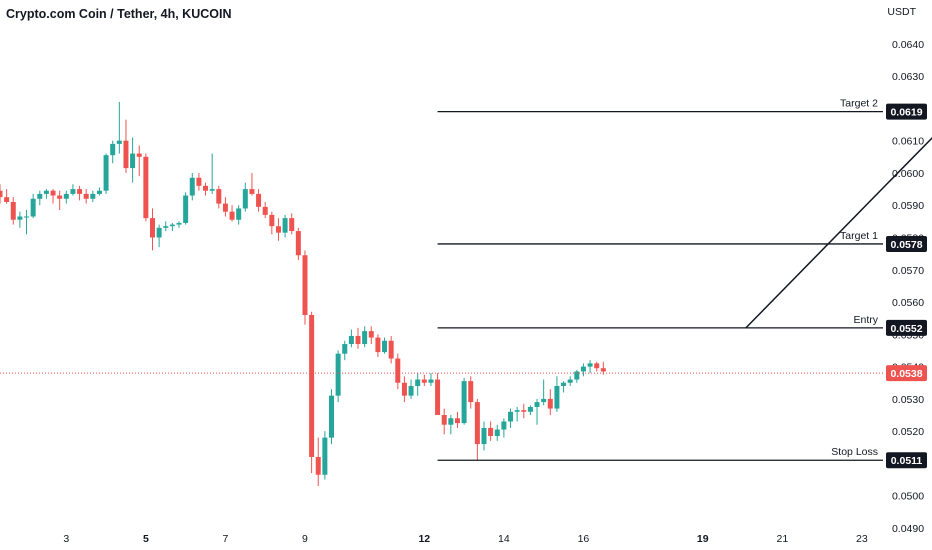 Image resolution: width=932 pixels, height=550 pixels. Describe the element at coordinates (424, 539) in the screenshot. I see `x-tick-label: 12` at that location.